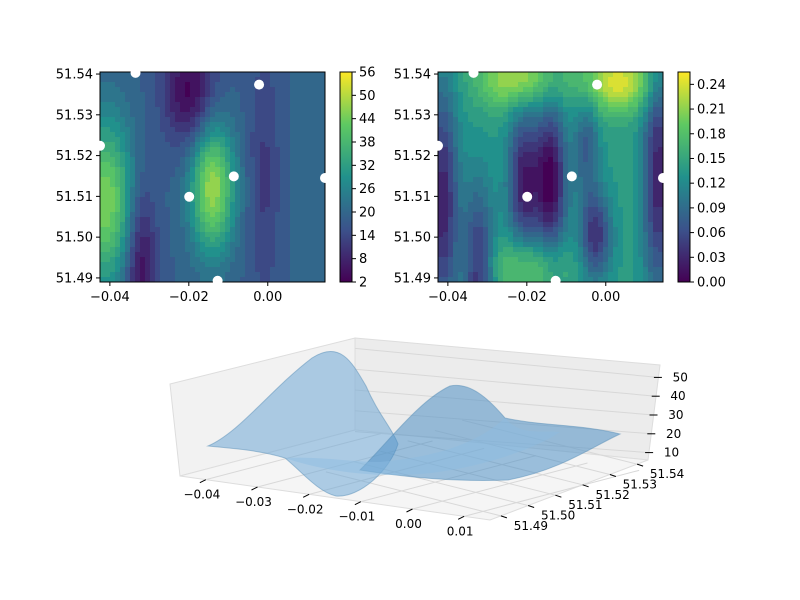 Image resolution: width=800 pixels, height=600 pixels. Describe the element at coordinates (711, 184) in the screenshot. I see `colorbar-tick-label: 0.12` at that location.